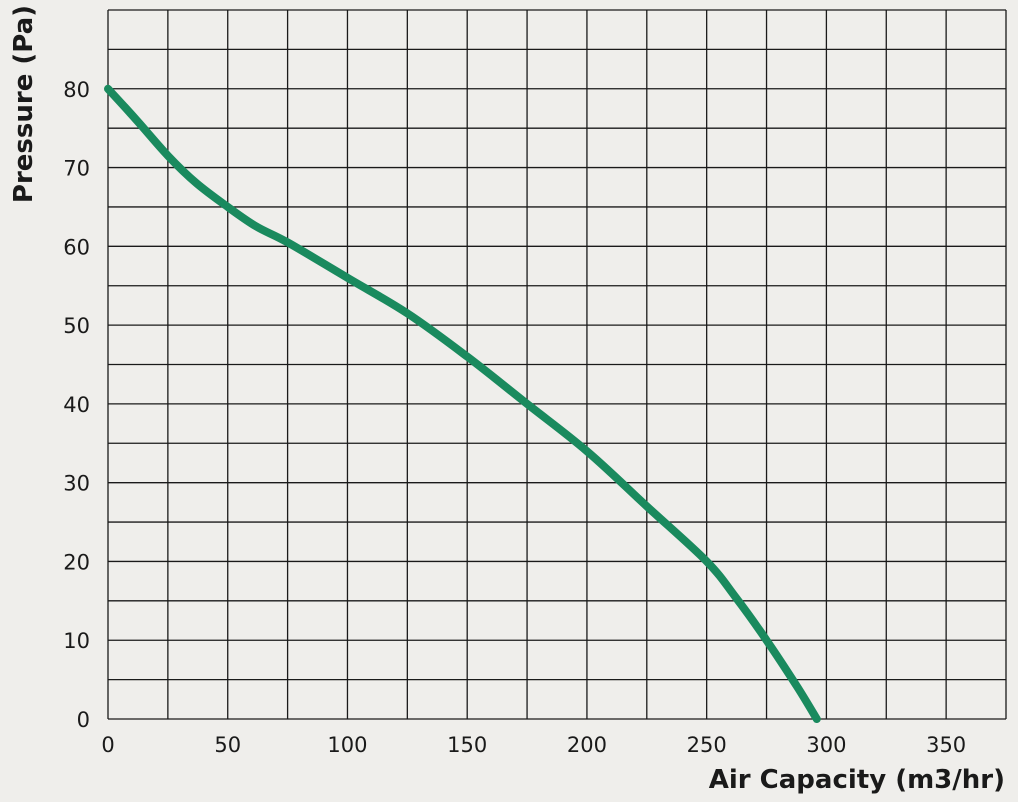 The image size is (1018, 802). Describe the element at coordinates (76, 169) in the screenshot. I see `y-tick-label: 70` at that location.